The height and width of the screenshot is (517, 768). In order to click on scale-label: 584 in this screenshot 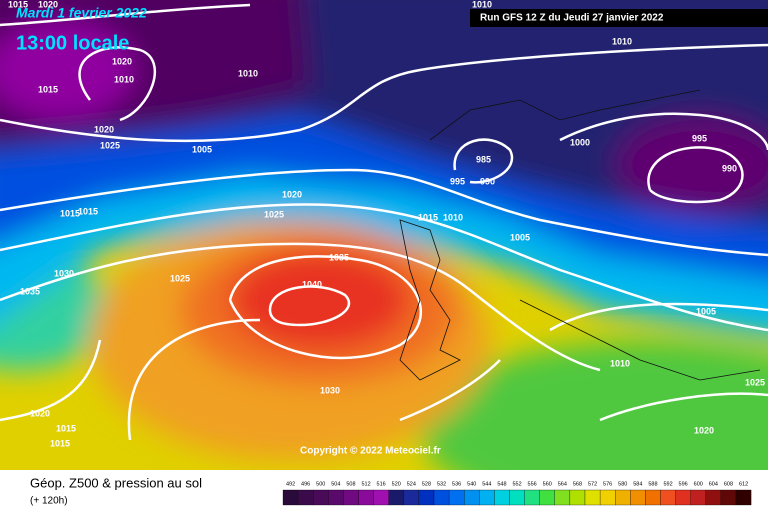, I will do `click(637, 484)`.